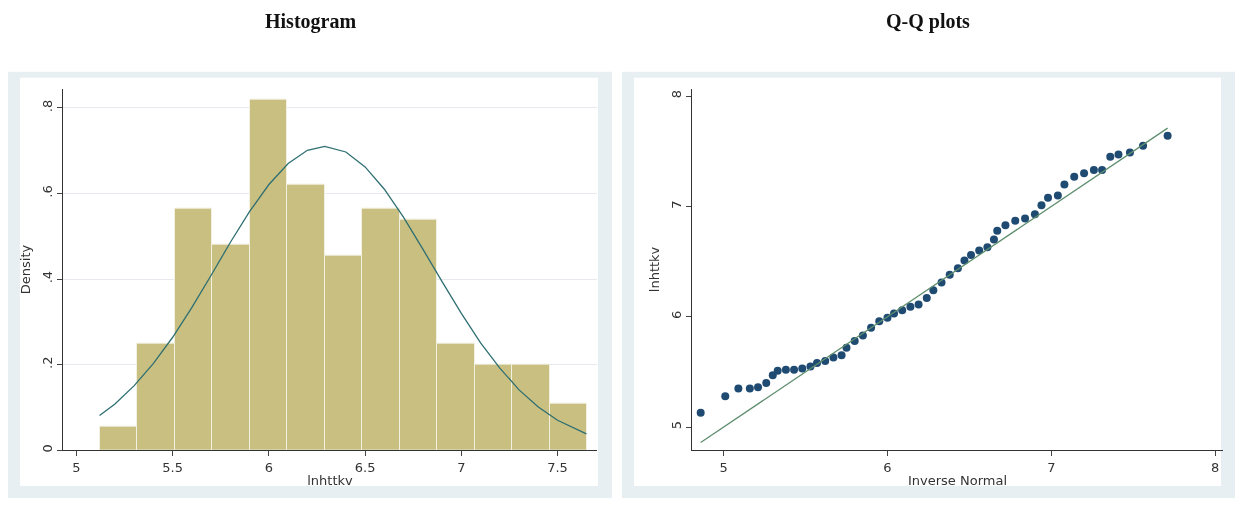 The height and width of the screenshot is (508, 1239). Describe the element at coordinates (1215, 467) in the screenshot. I see `x-tick-label: 8` at that location.